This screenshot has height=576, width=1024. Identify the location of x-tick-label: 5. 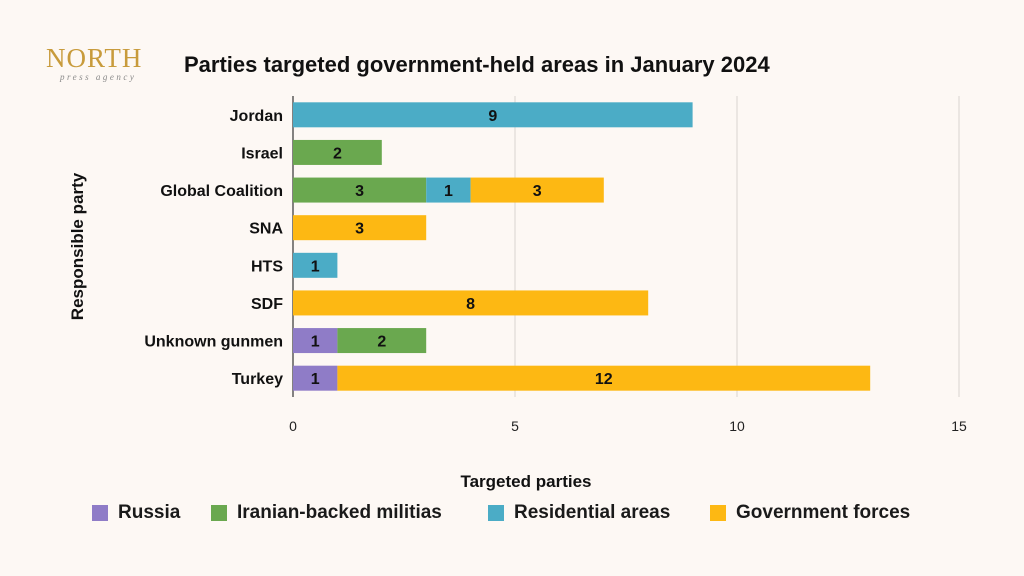
(515, 426).